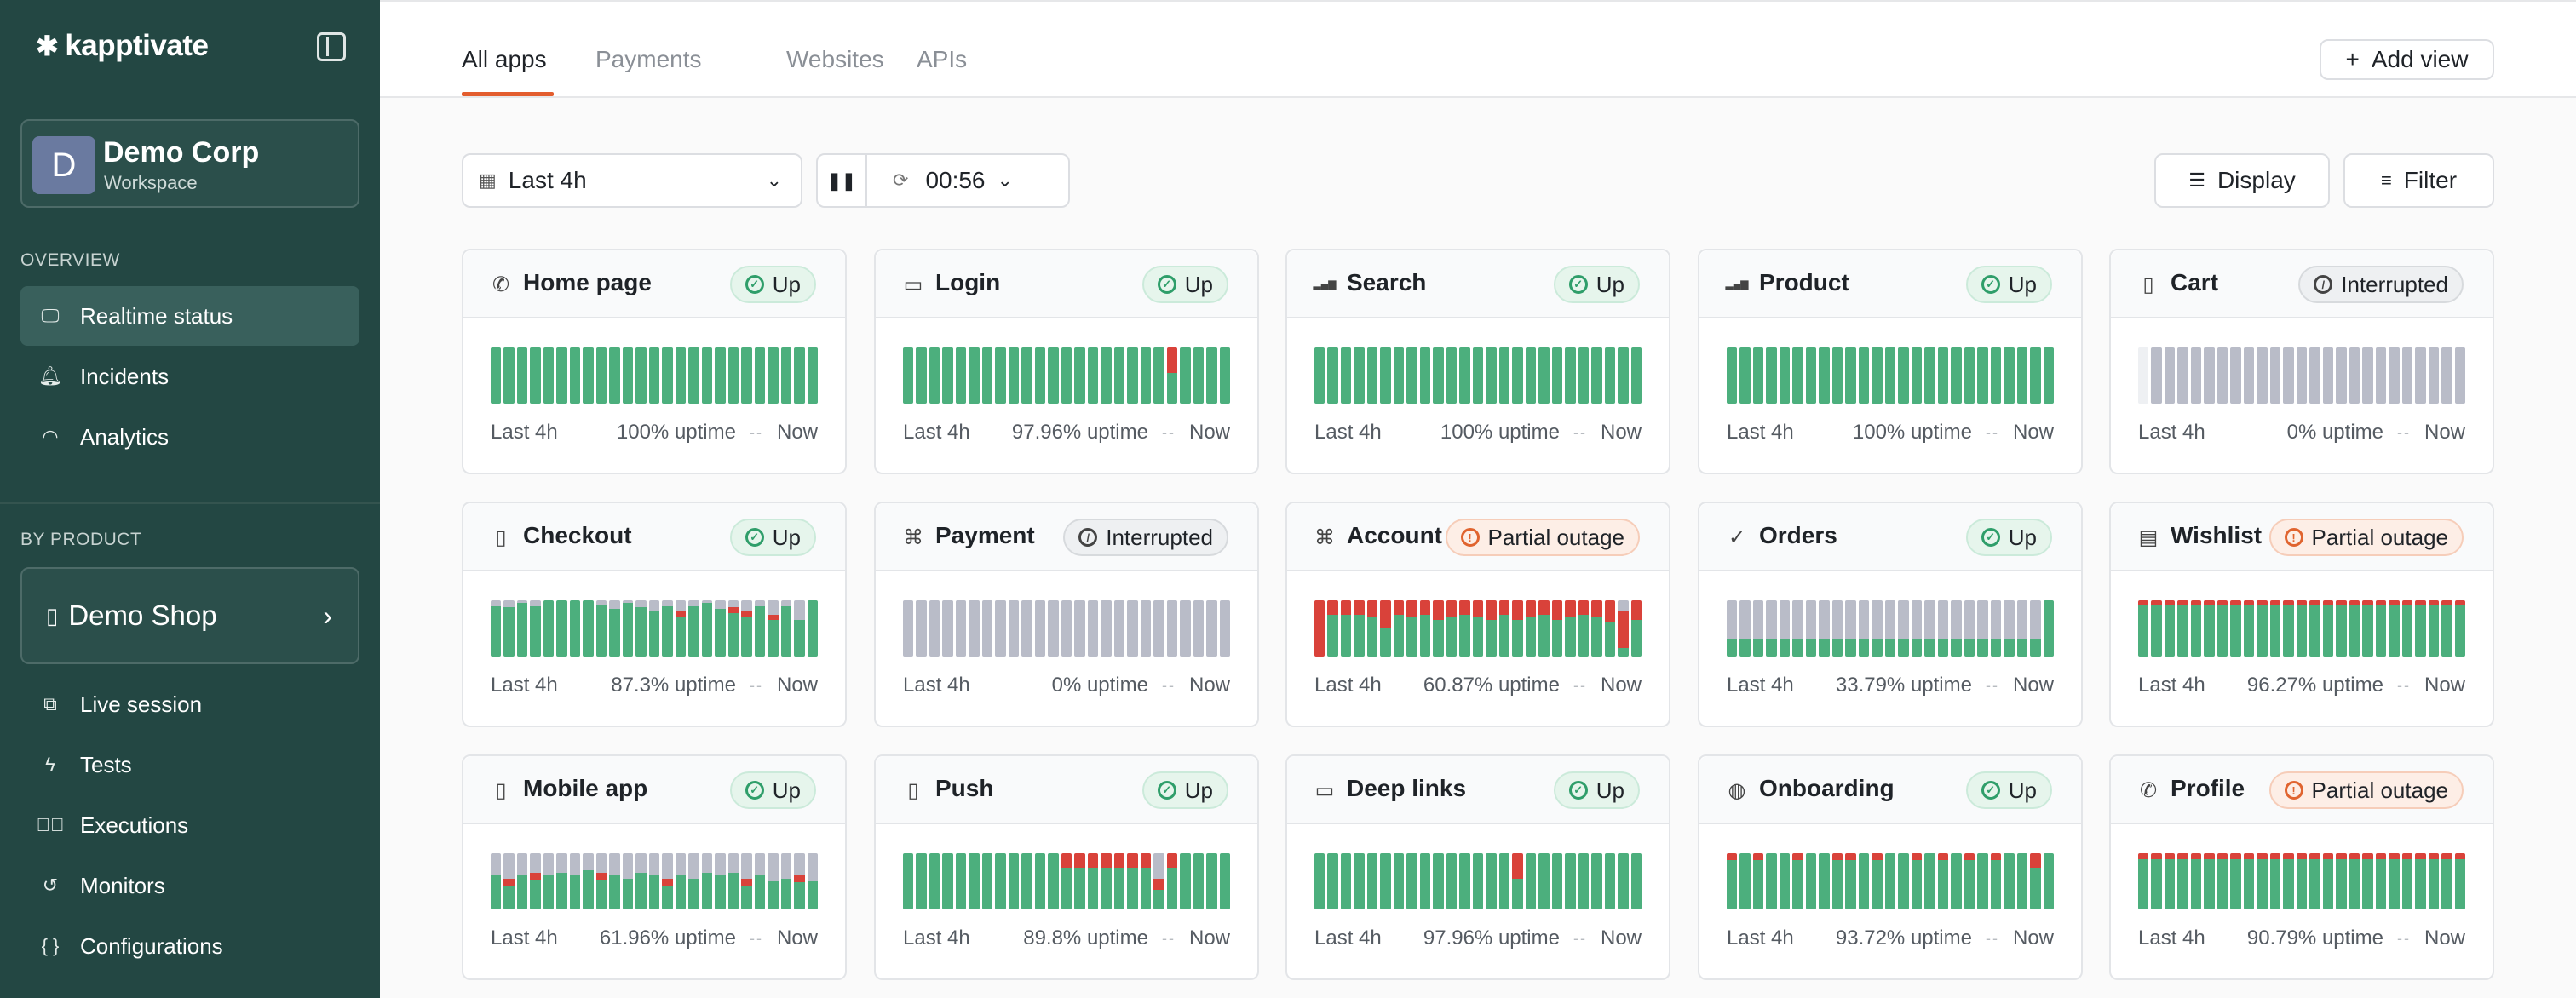  I want to click on app-card: ▯ Push ✓ Up Last 4h 89.8% uptime -- Now, so click(1066, 867).